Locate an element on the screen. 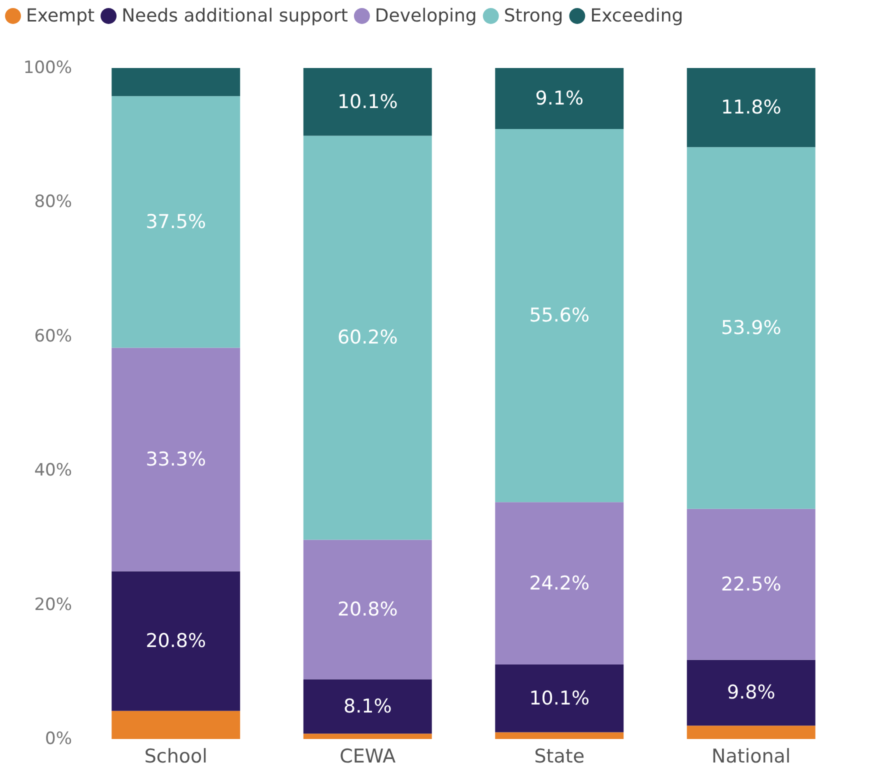 Image resolution: width=877 pixels, height=779 pixels. legend-label: Exempt is located at coordinates (60, 16).